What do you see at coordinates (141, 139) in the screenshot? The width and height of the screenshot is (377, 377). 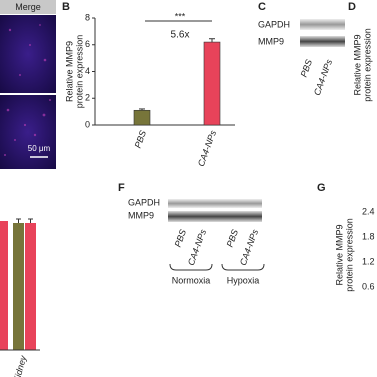 I see `x-tick-label: PBS` at bounding box center [141, 139].